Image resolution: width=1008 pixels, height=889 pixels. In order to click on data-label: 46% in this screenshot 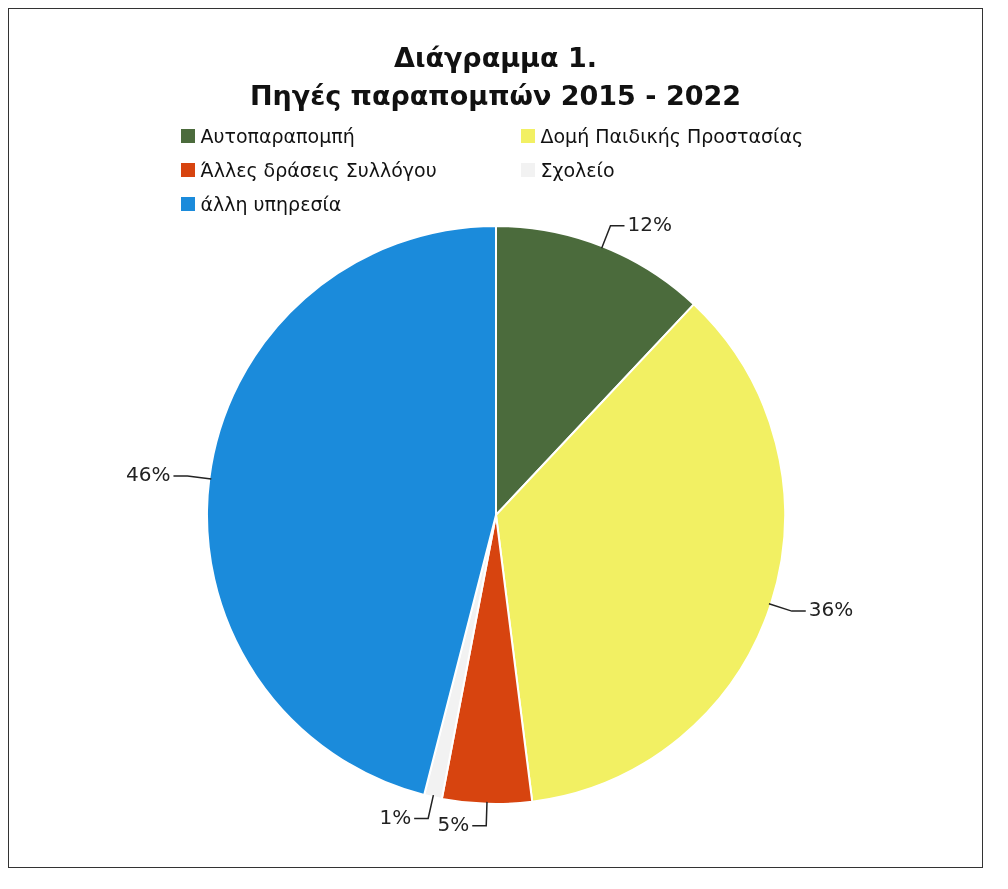, I will do `click(147, 474)`.